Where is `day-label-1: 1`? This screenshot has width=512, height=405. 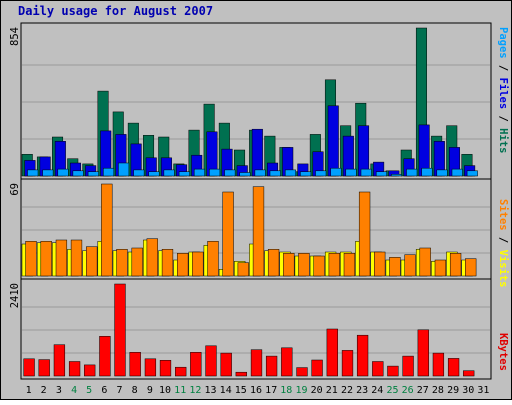 day-label-1: 1 is located at coordinates (29, 390).